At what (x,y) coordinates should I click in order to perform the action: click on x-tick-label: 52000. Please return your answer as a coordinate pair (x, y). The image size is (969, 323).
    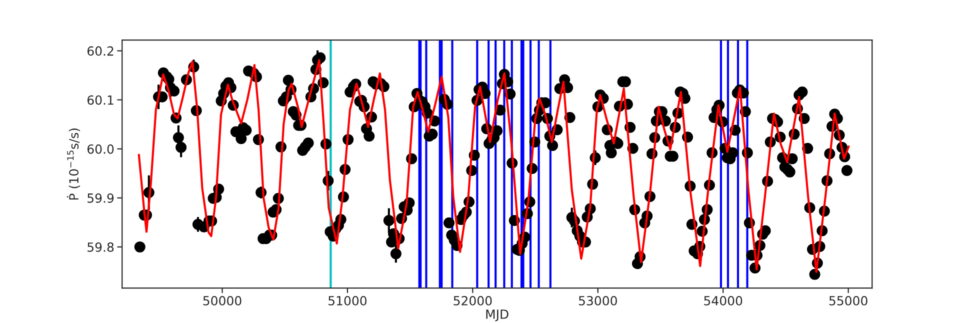
    Looking at the image, I should click on (473, 301).